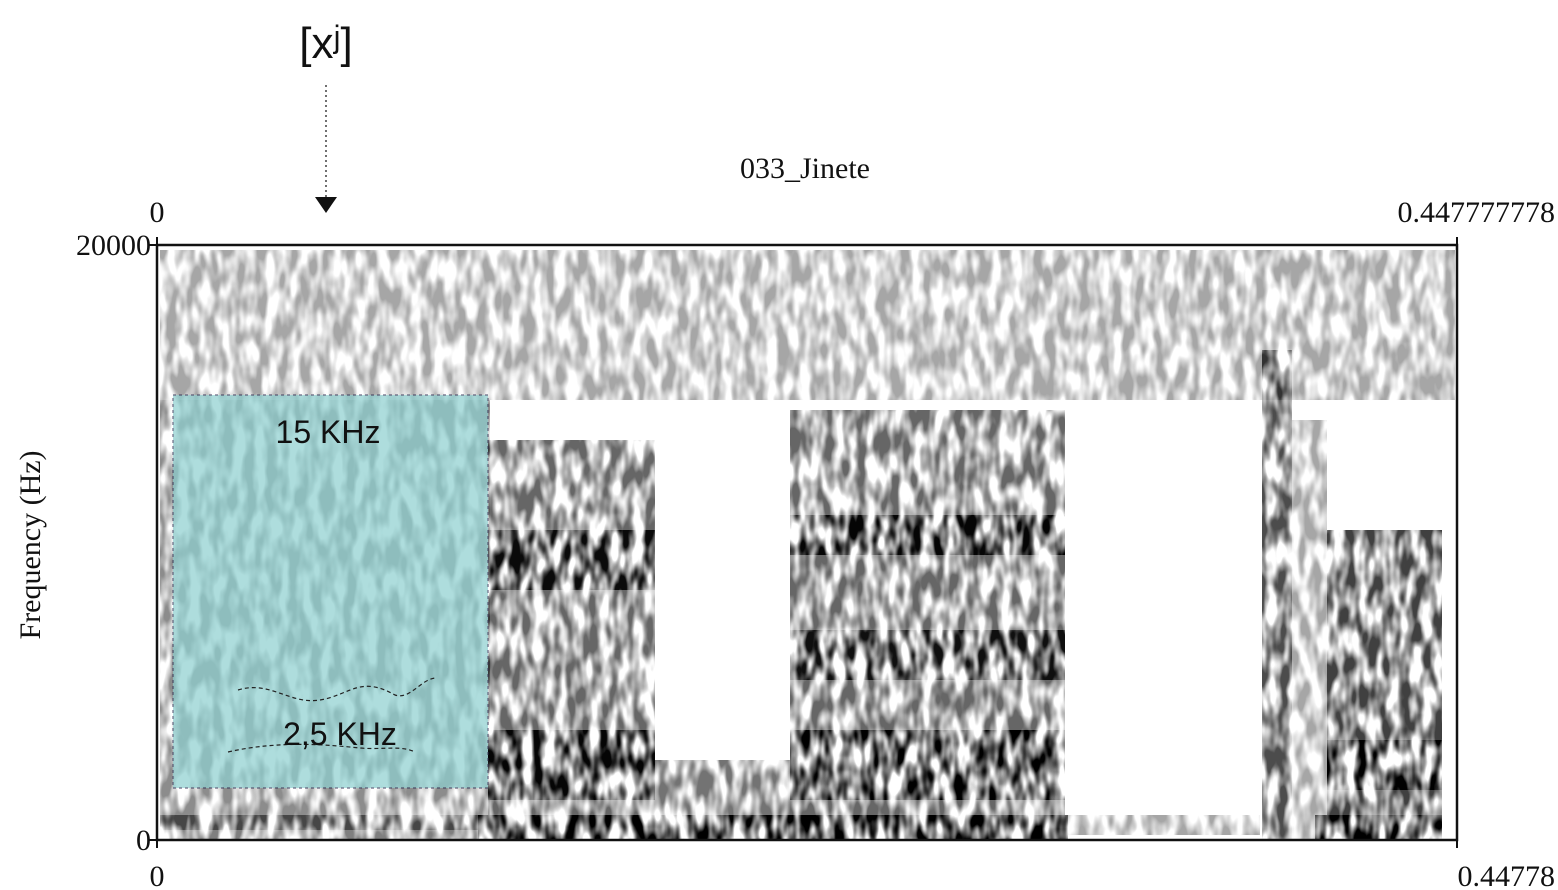 The width and height of the screenshot is (1558, 890). I want to click on annotation: 15 KHz, so click(328, 432).